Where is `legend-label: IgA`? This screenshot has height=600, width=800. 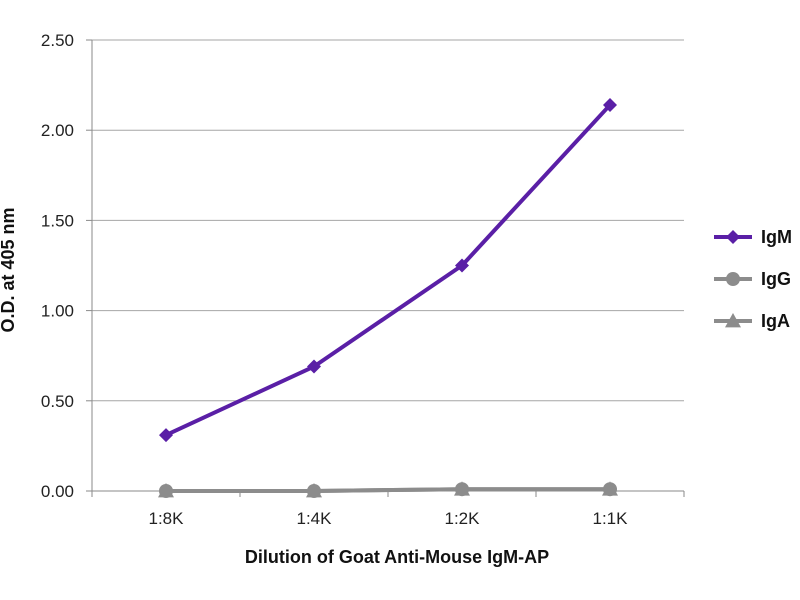 legend-label: IgA is located at coordinates (775, 321).